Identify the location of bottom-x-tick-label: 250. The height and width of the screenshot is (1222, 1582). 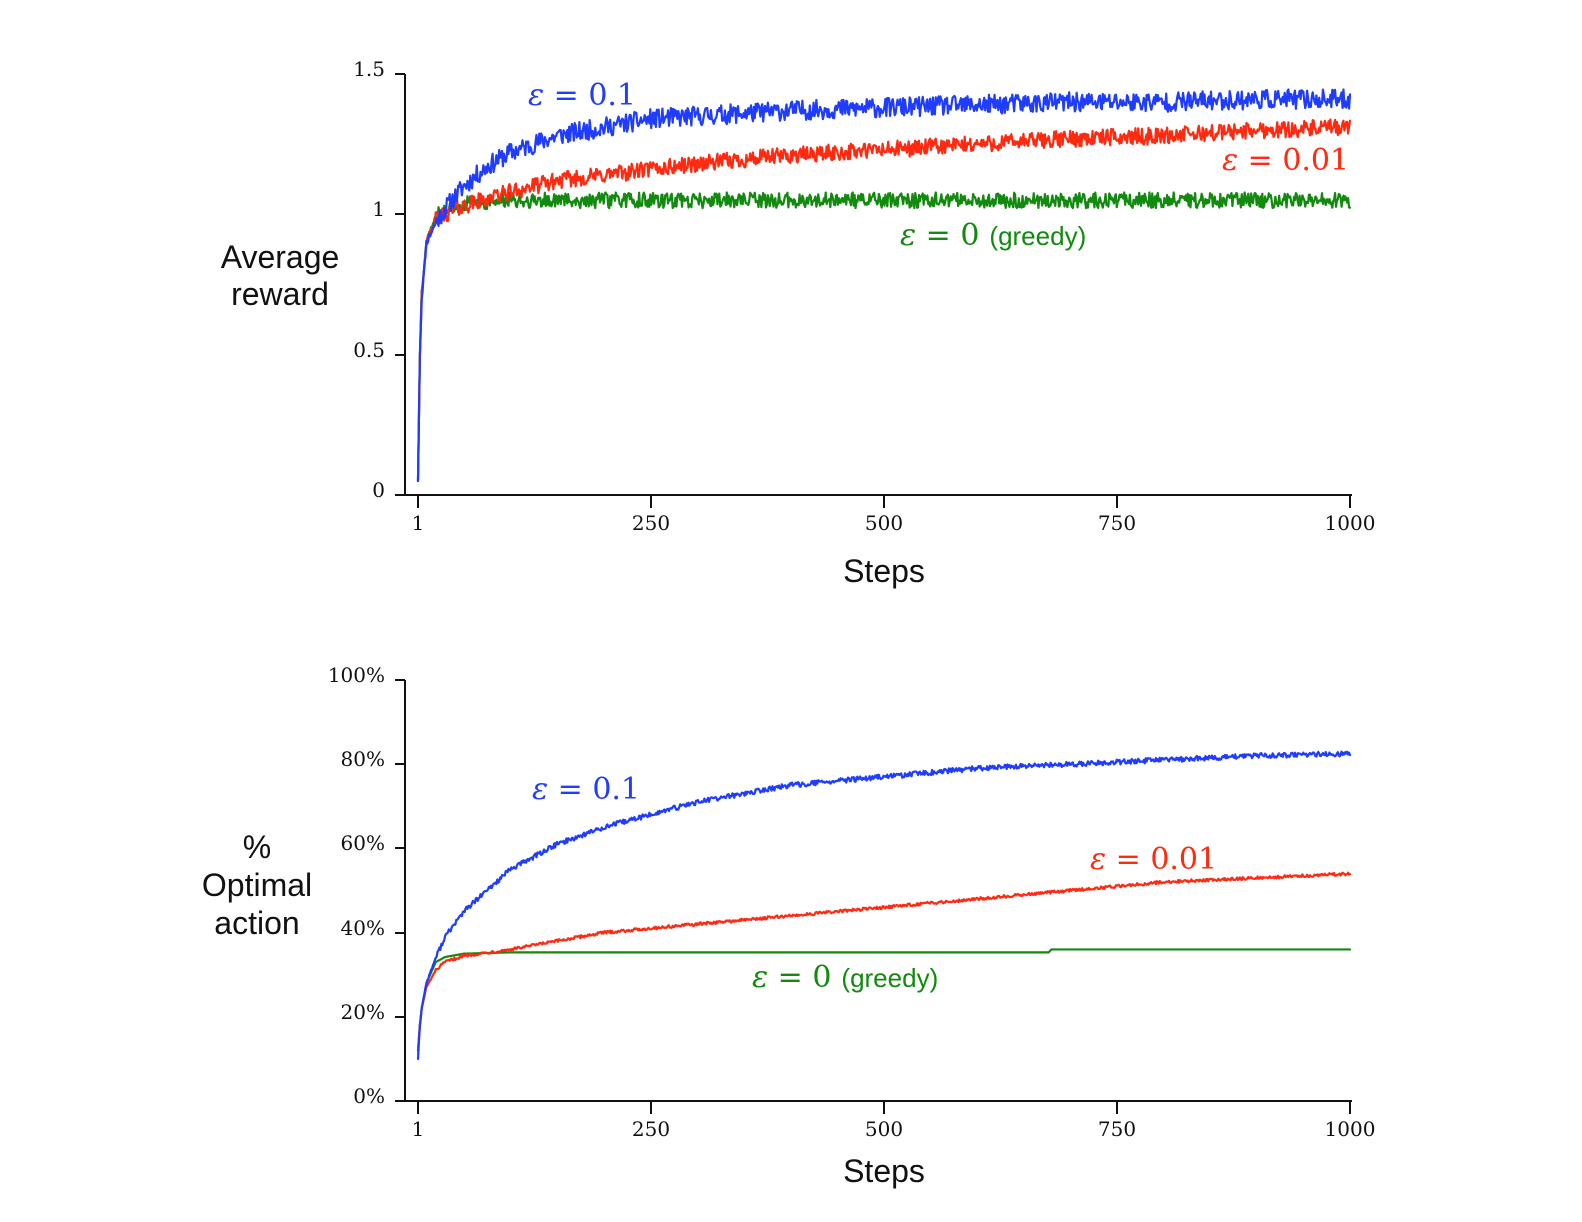
(651, 1129).